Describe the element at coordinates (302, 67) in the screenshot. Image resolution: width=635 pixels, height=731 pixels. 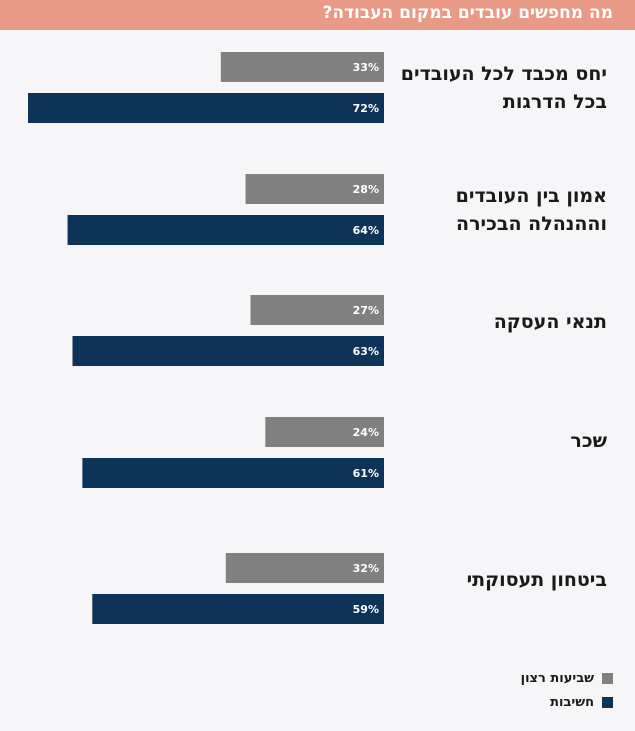
I see `bar-satisfaction-respect` at that location.